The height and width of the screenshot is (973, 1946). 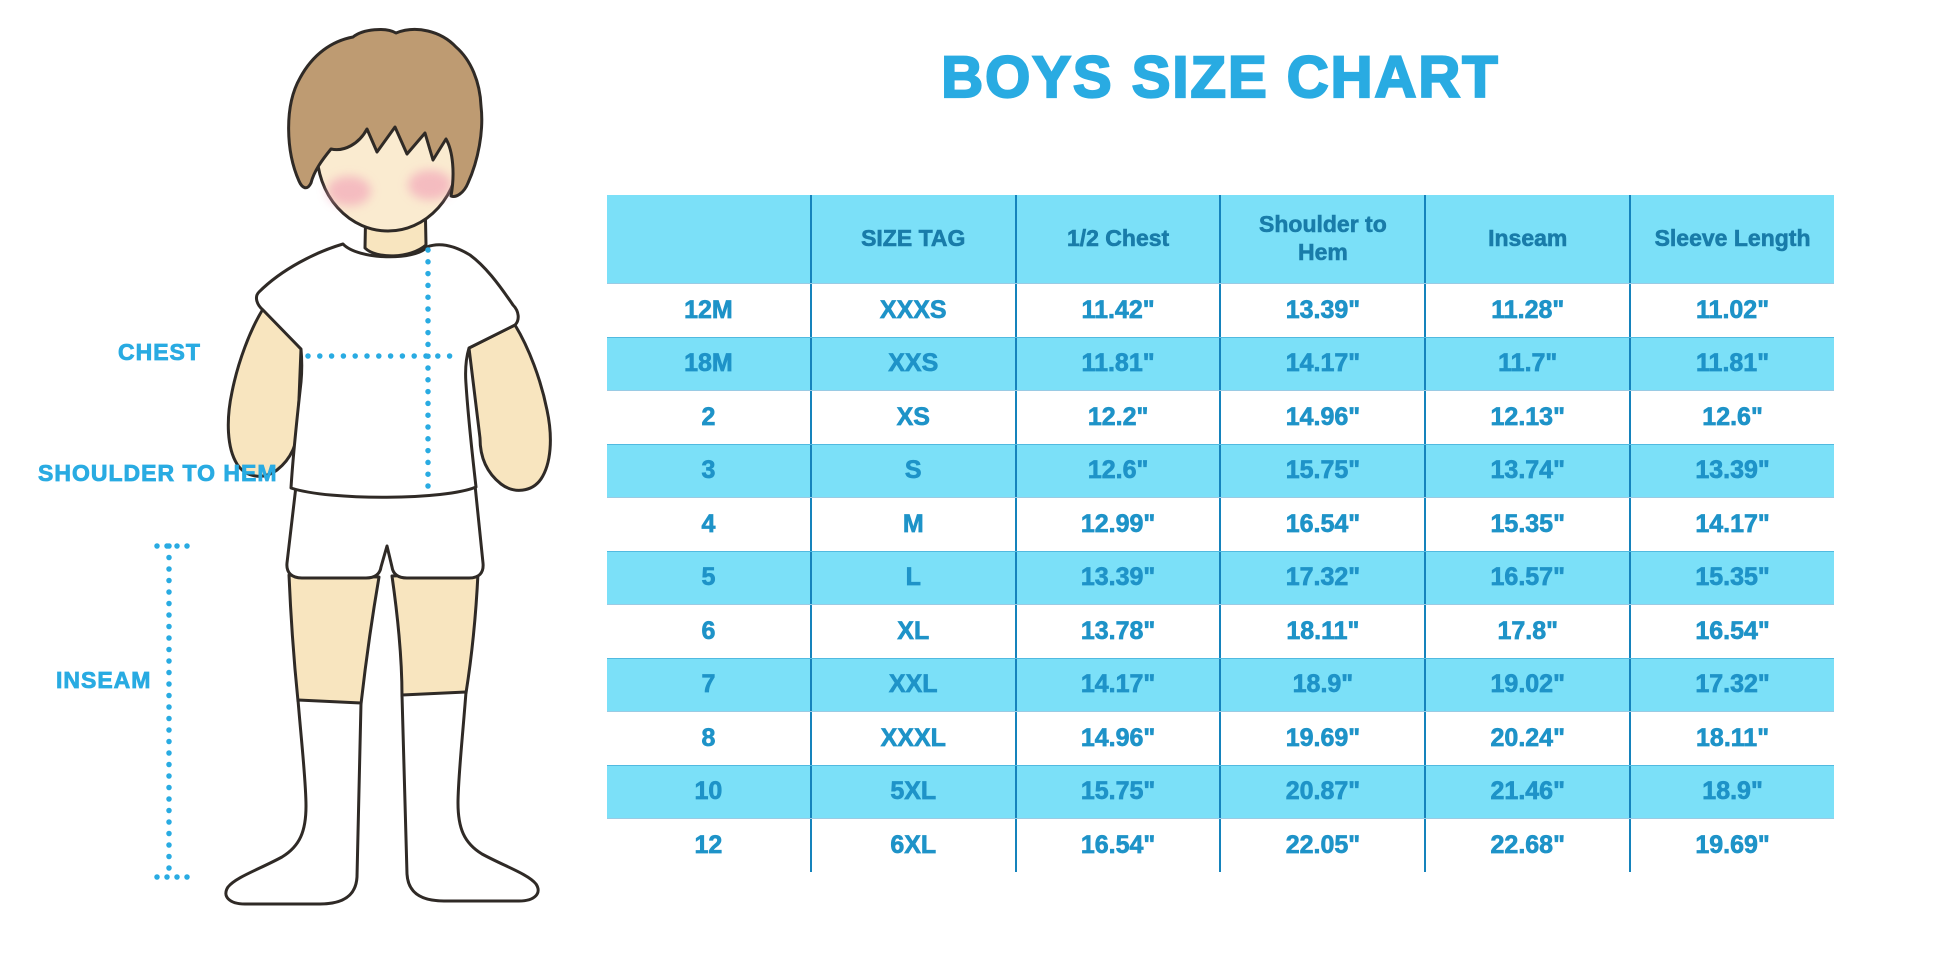 I want to click on table-cell: 12.99", so click(x=1117, y=524).